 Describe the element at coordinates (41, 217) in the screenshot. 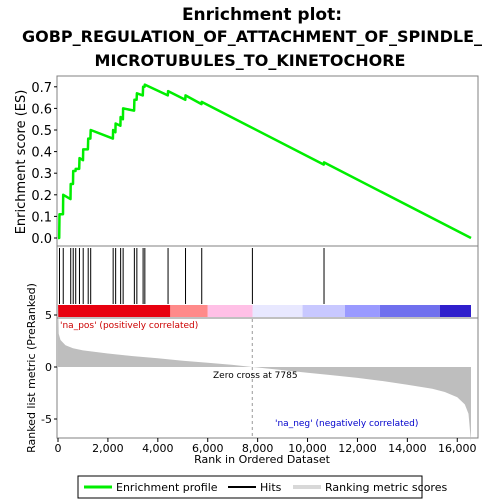

I see `es-ytick-label: 0.1` at that location.